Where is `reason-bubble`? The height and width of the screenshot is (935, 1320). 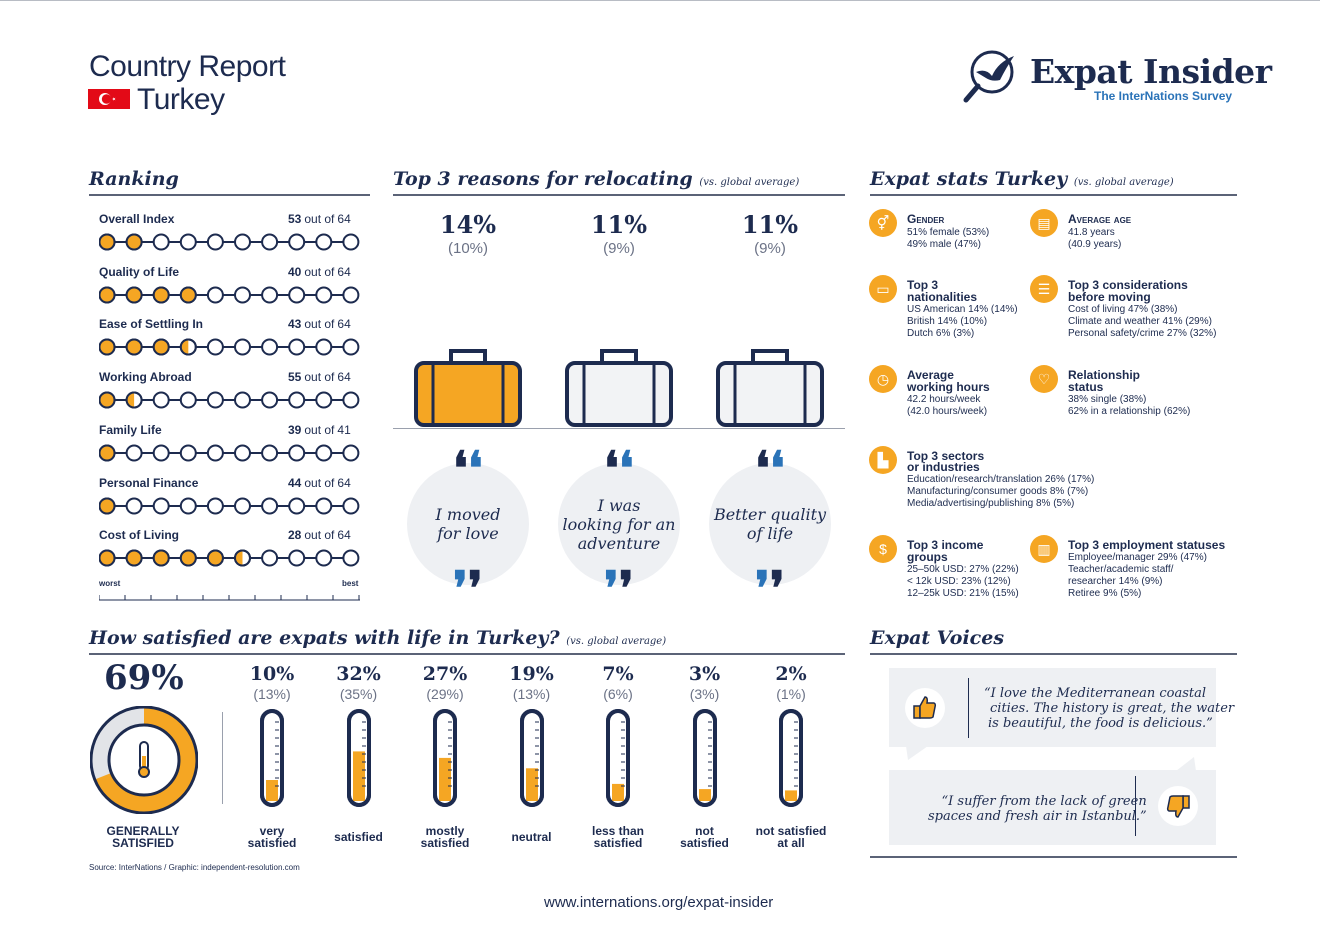 reason-bubble is located at coordinates (468, 524).